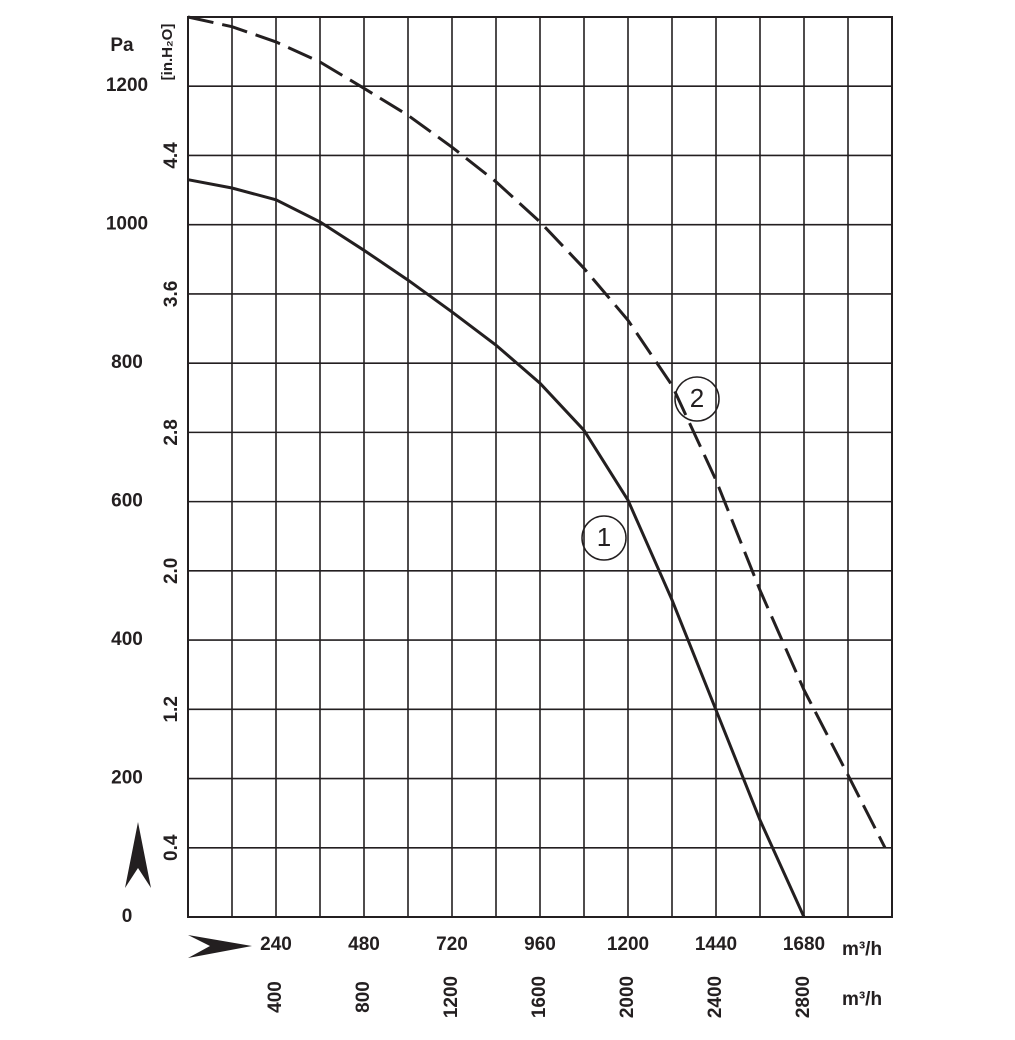 The image size is (1015, 1040). What do you see at coordinates (862, 999) in the screenshot?
I see `x2-unit: m³/h` at bounding box center [862, 999].